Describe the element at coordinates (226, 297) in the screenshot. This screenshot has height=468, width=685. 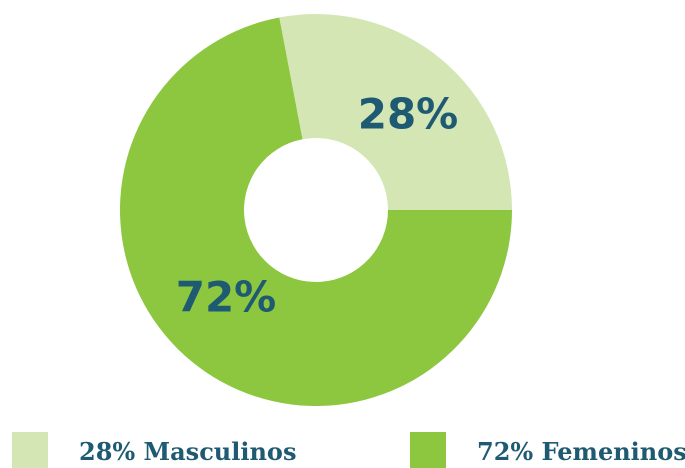
I see `slice-label: 72%` at that location.